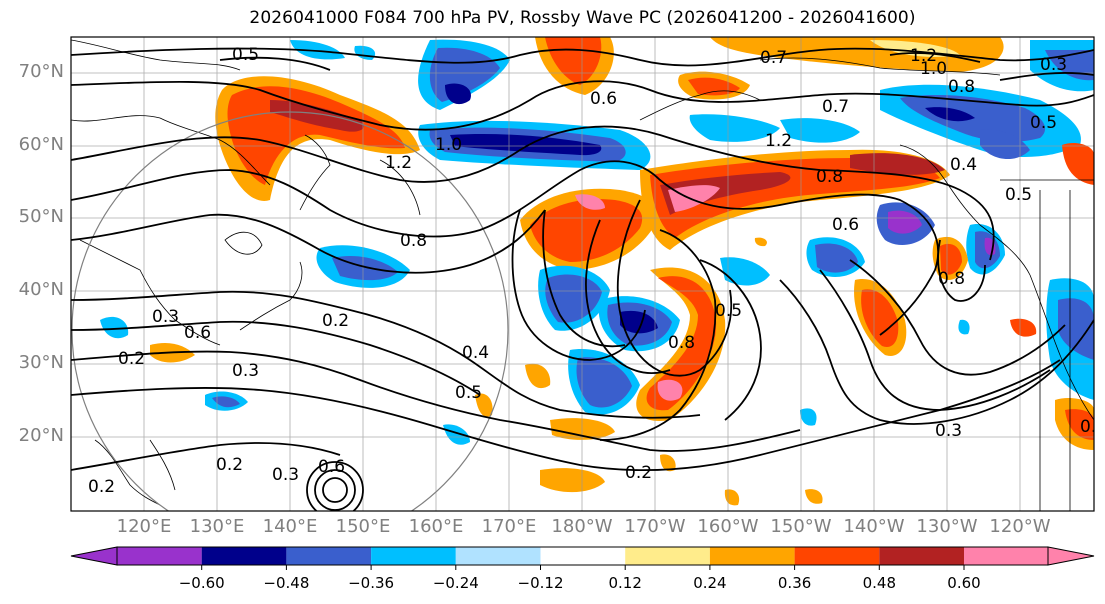  I want to click on lat-label: 40°N, so click(41, 289).